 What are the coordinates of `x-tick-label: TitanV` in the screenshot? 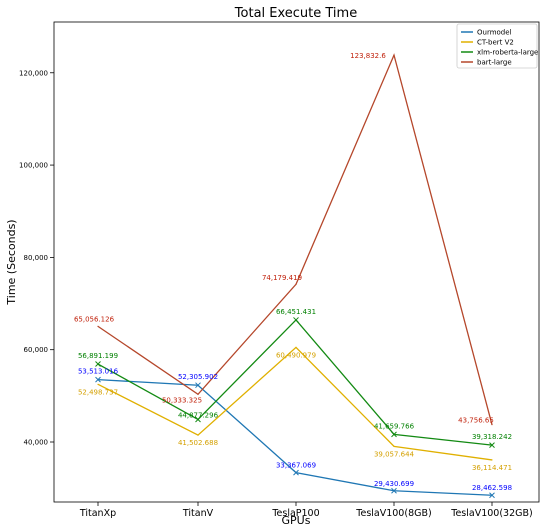 It's located at (198, 513).